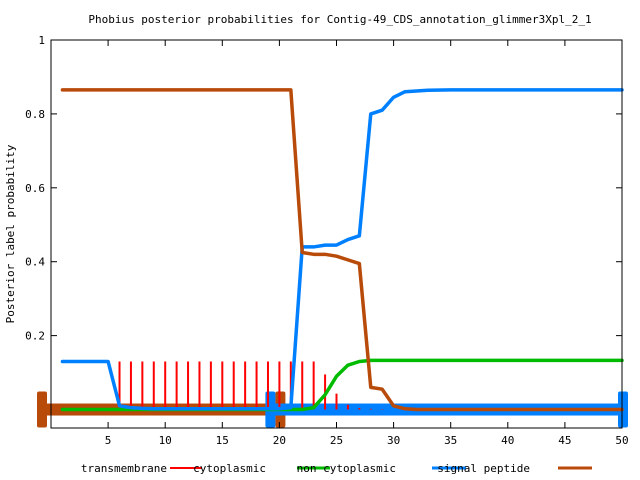 This screenshot has height=480, width=640. Describe the element at coordinates (621, 440) in the screenshot. I see `x-tick-label-9: 50` at that location.